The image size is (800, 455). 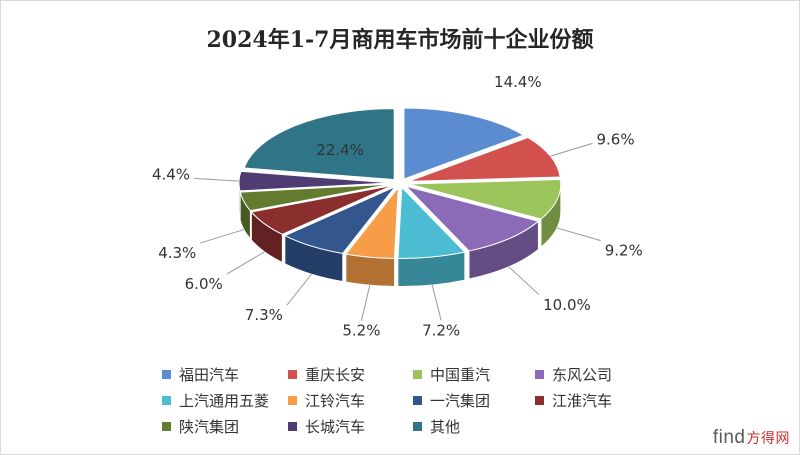 I want to click on legend-label: 上汽通用五菱, so click(x=224, y=401).